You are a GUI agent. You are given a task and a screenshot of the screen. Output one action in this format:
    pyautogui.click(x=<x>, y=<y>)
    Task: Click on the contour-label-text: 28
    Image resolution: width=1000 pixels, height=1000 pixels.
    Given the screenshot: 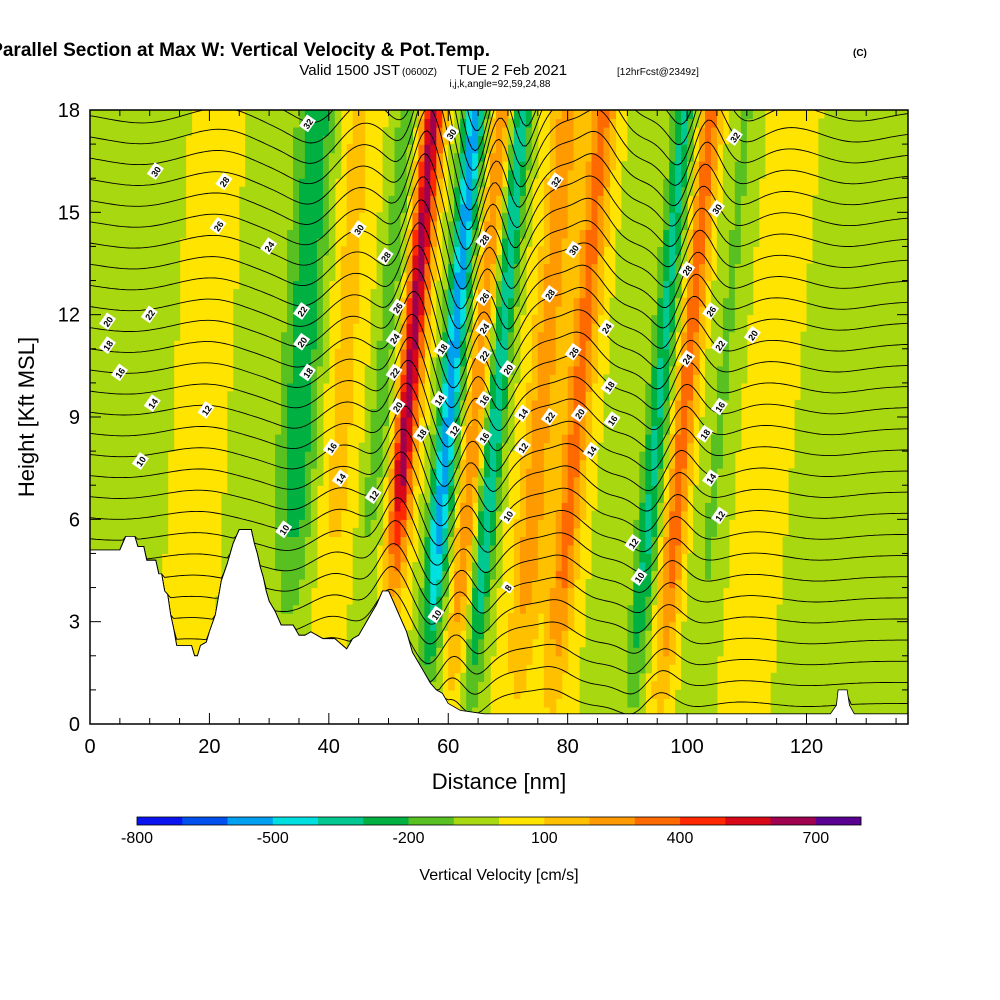 What is the action you would take?
    pyautogui.click(x=225, y=182)
    